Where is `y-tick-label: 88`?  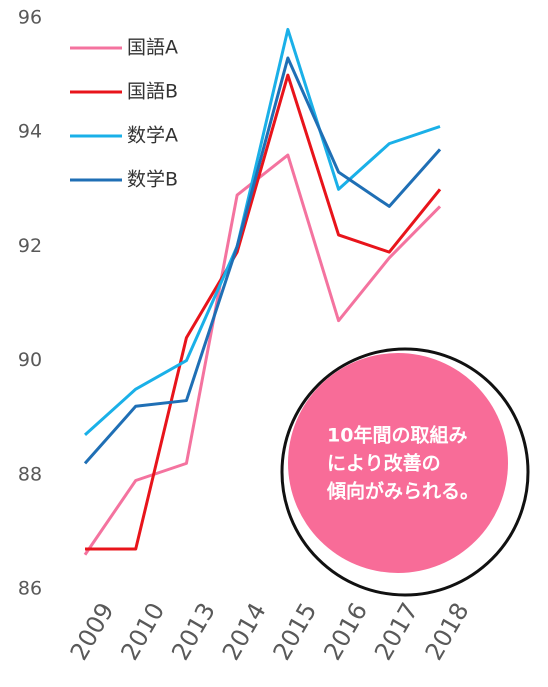 y-tick-label: 88 is located at coordinates (30, 474).